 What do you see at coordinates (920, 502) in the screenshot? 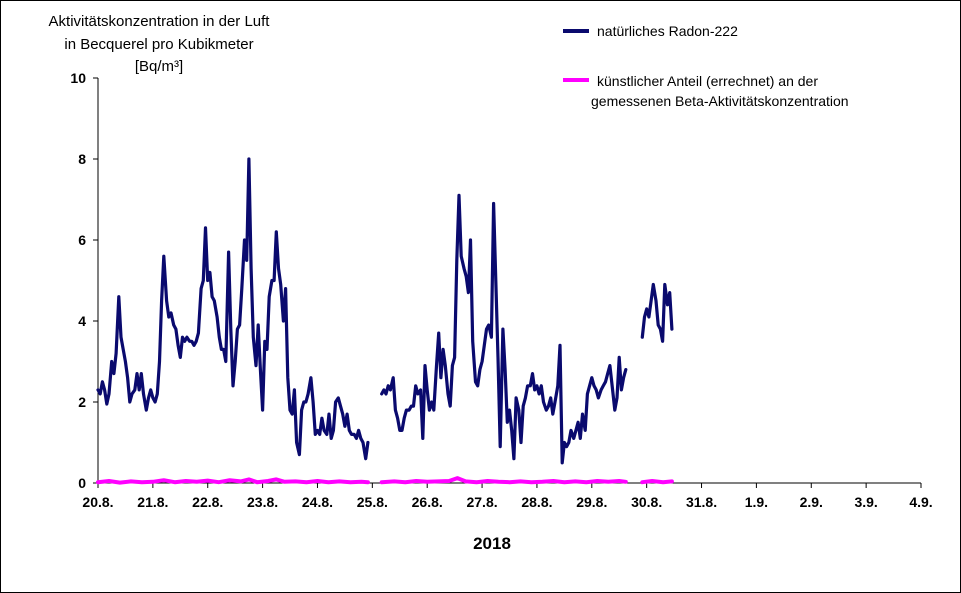
I see `x-tick-label: 4.9.` at bounding box center [920, 502].